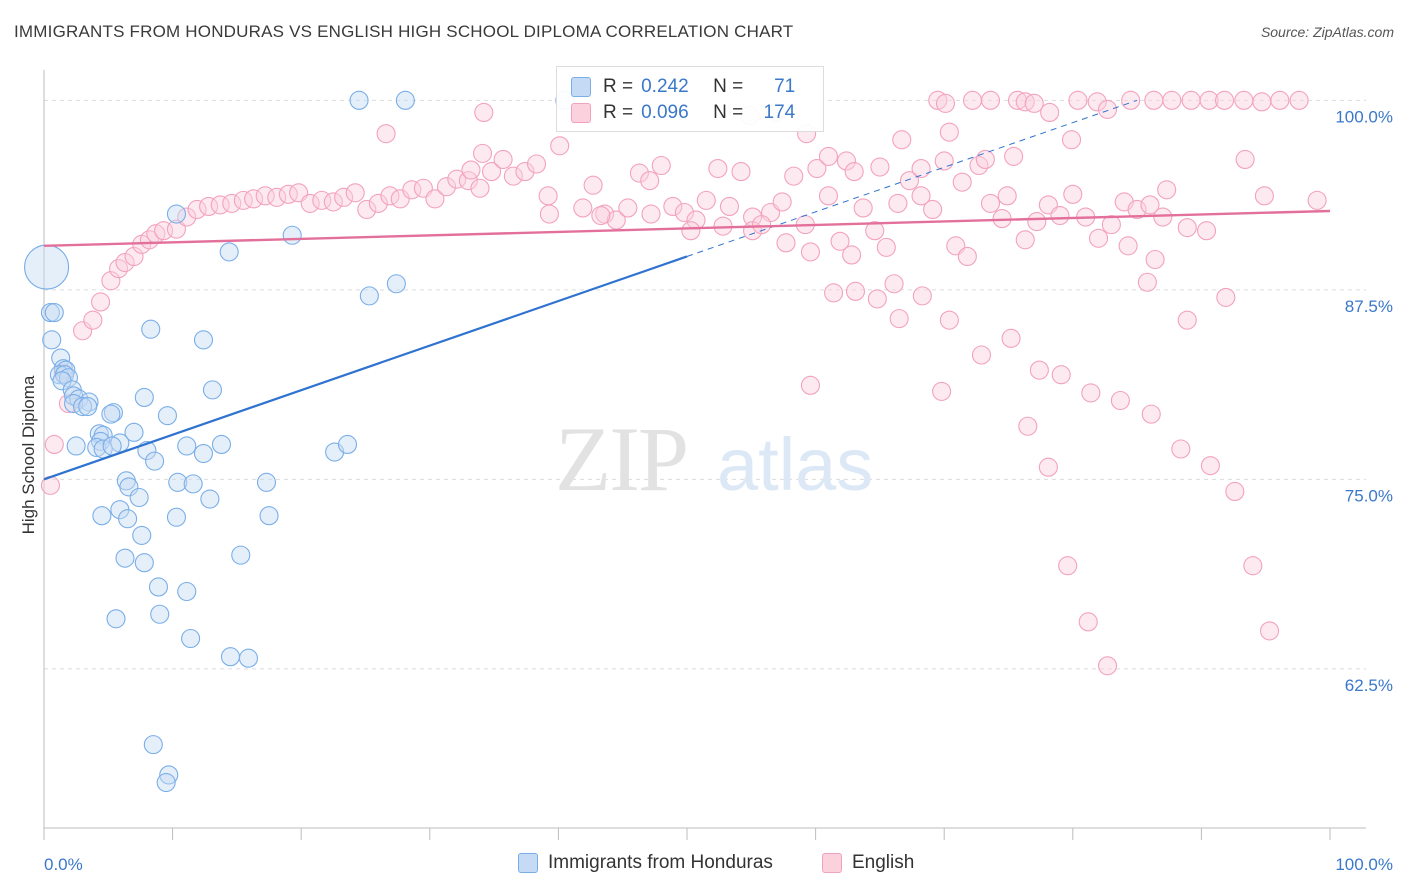  Describe the element at coordinates (1364, 401) in the screenshot. I see `y-tick-labels: 62.5% 75.0% 87.5% 100.0%` at that location.